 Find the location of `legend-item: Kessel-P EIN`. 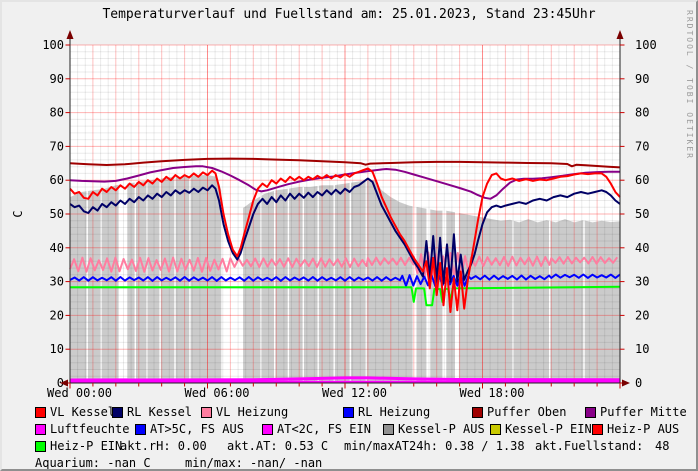

legend-item: Kessel-P EIN is located at coordinates (541, 429).